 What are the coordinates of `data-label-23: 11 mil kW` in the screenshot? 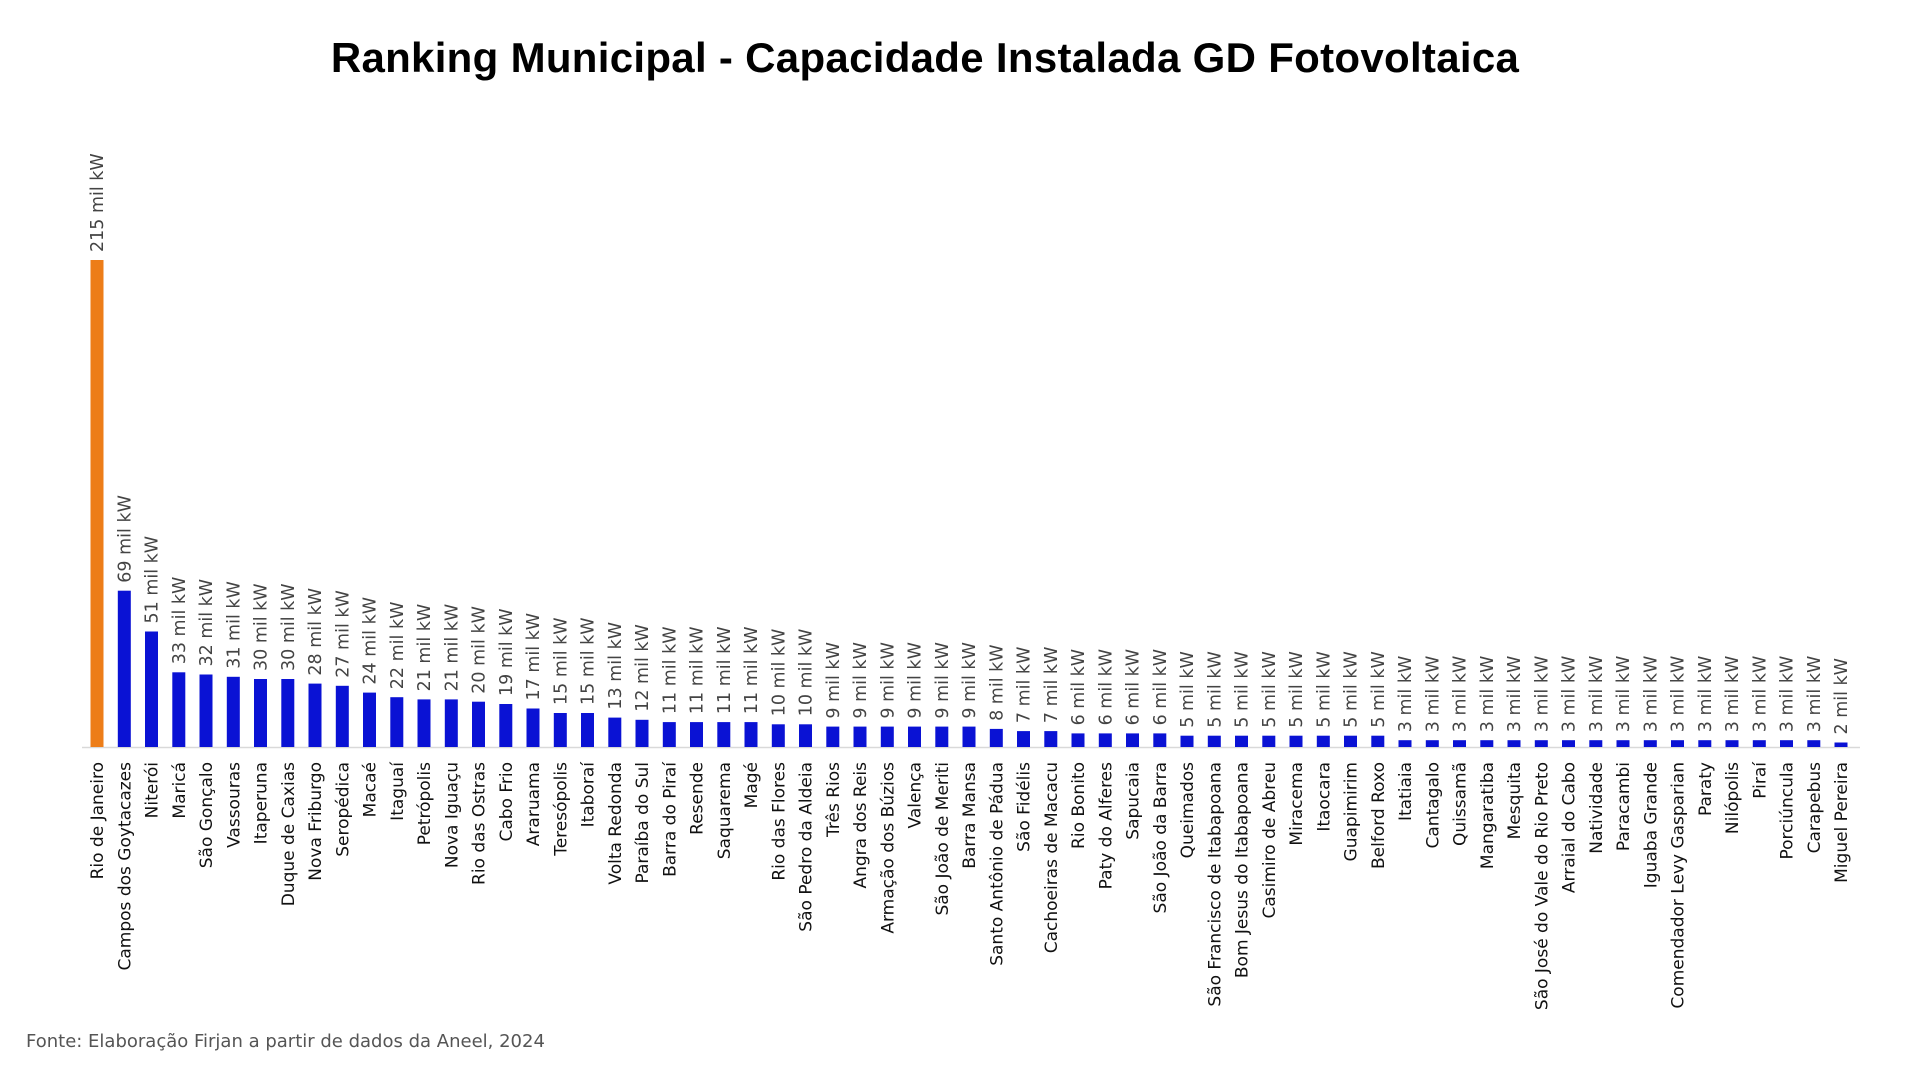 It's located at (725, 670).